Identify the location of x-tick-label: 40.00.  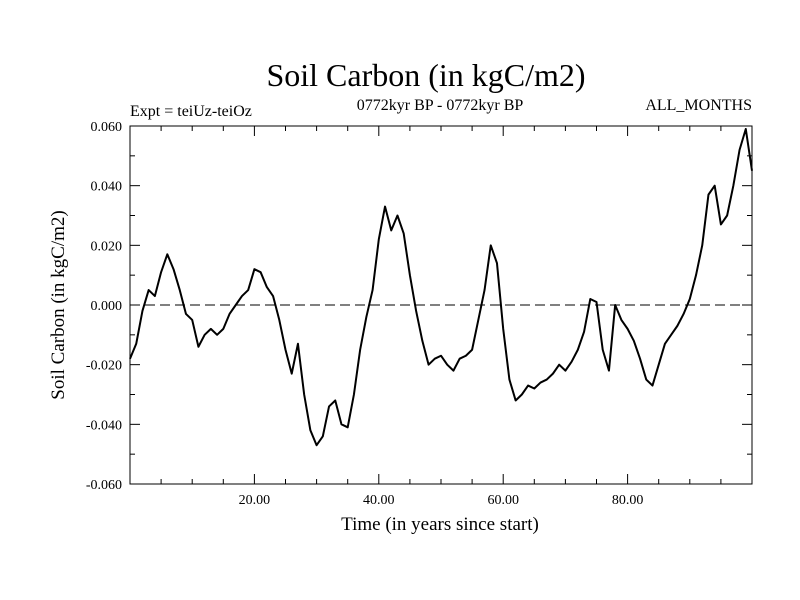
(379, 500).